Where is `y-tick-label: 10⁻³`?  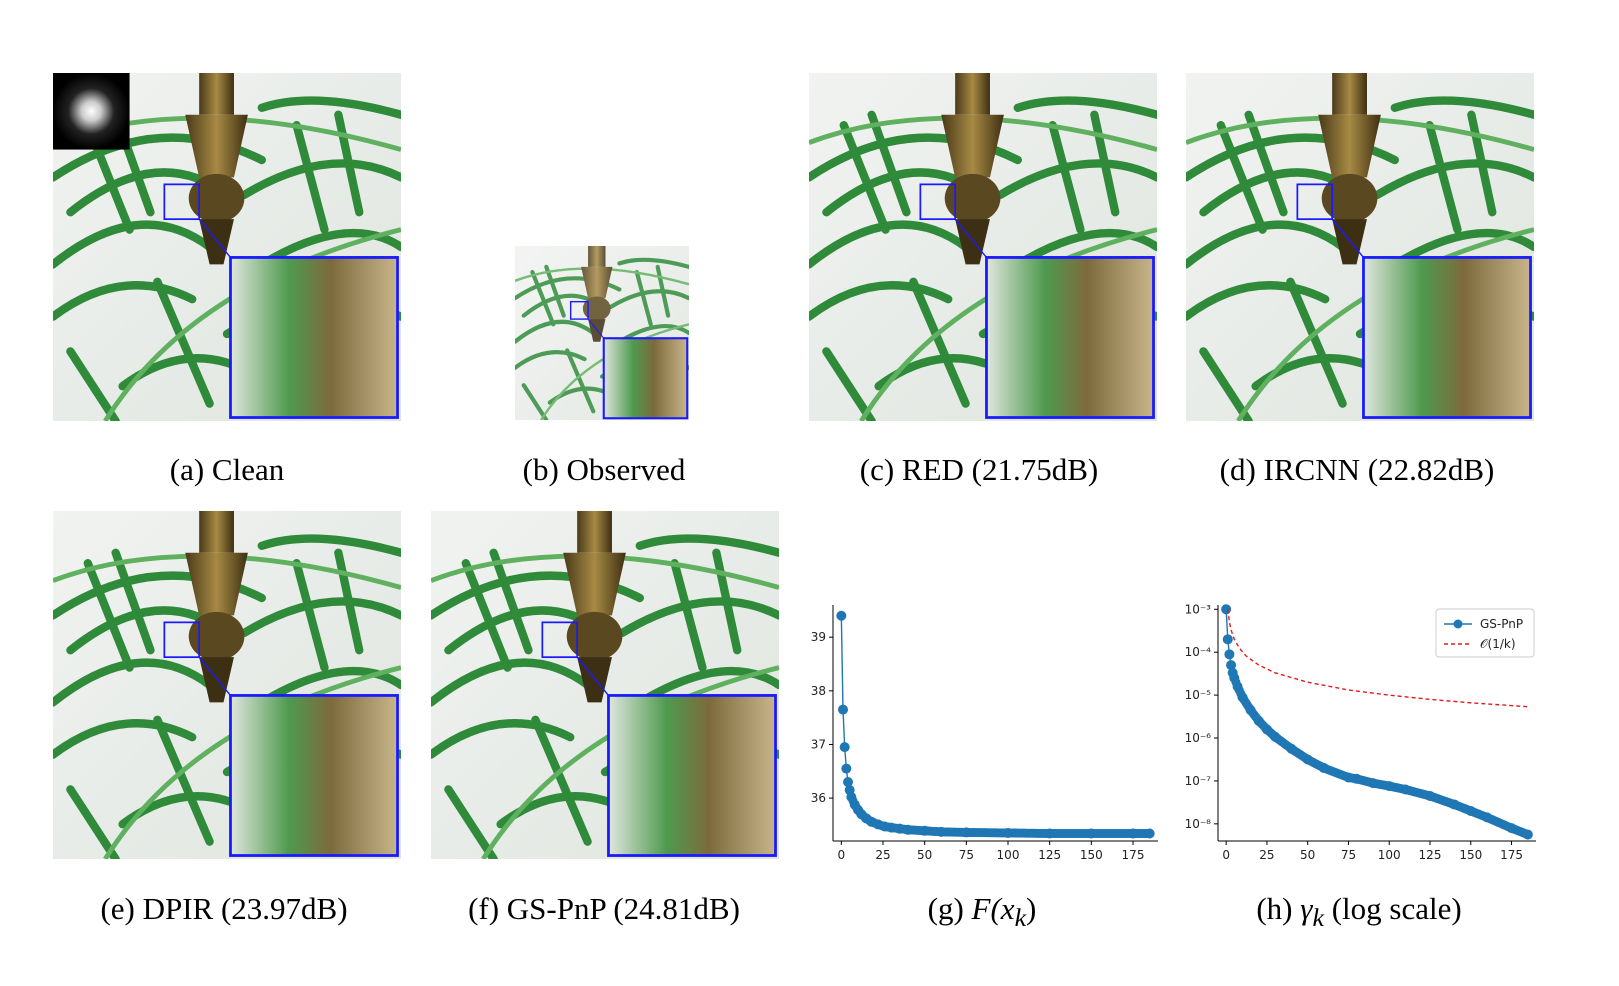 y-tick-label: 10⁻³ is located at coordinates (1198, 609).